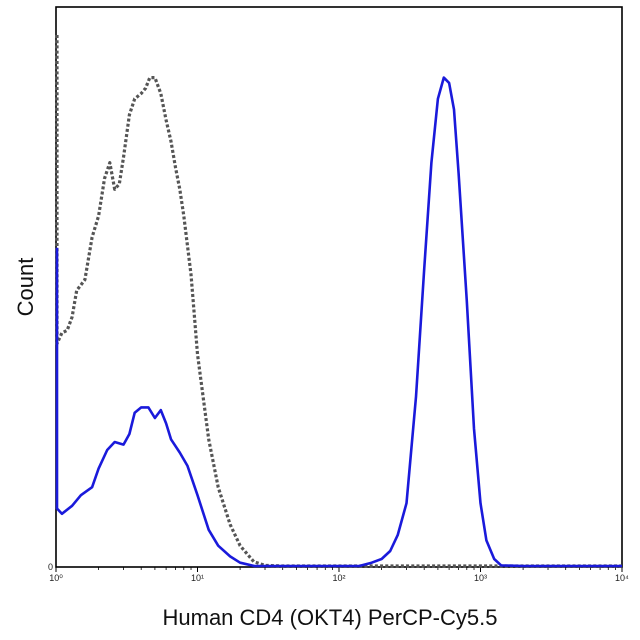  What do you see at coordinates (50, 567) in the screenshot?
I see `y-tick-label: 0` at bounding box center [50, 567].